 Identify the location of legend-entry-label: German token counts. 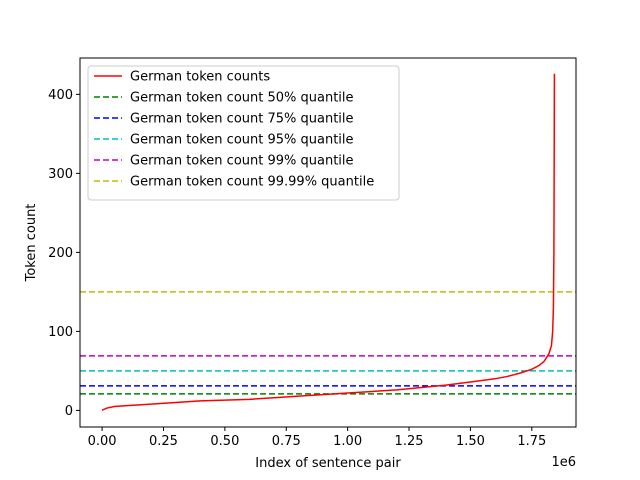
(200, 77).